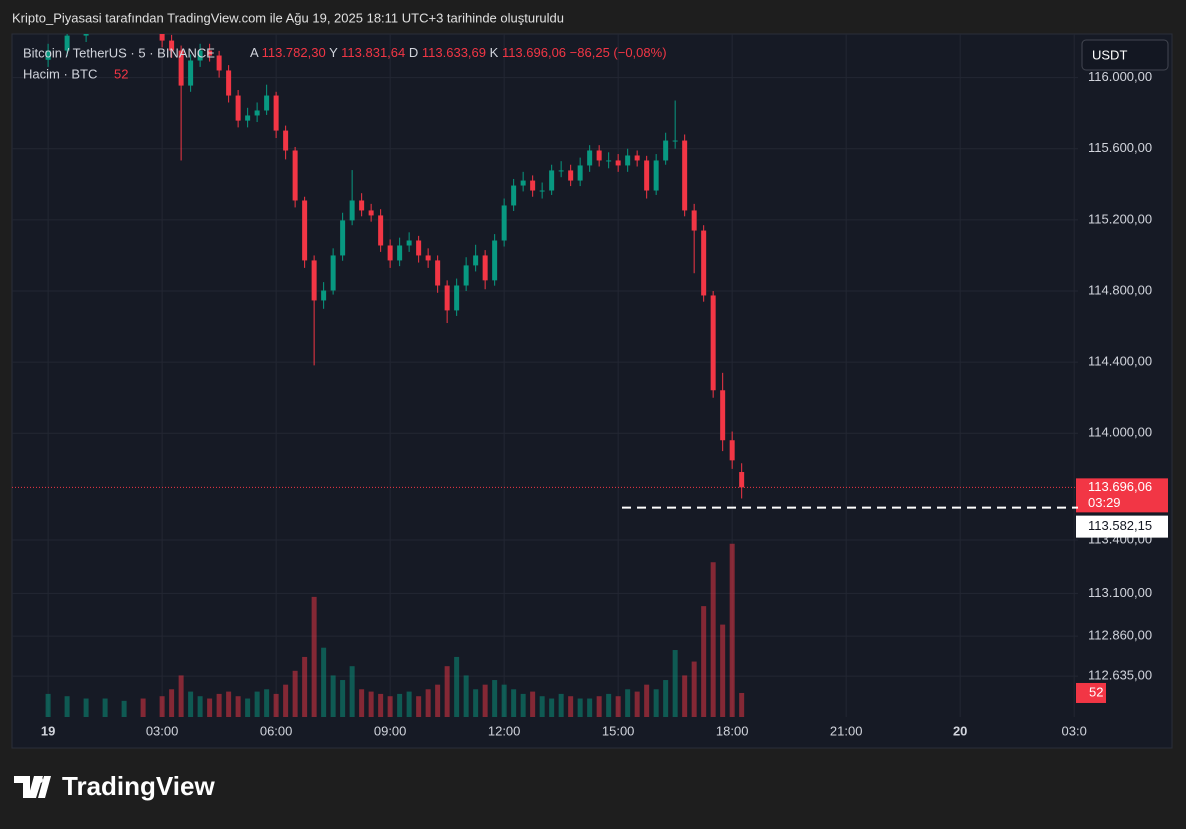 The width and height of the screenshot is (1186, 829). I want to click on countdown: 03:29, so click(1104, 502).